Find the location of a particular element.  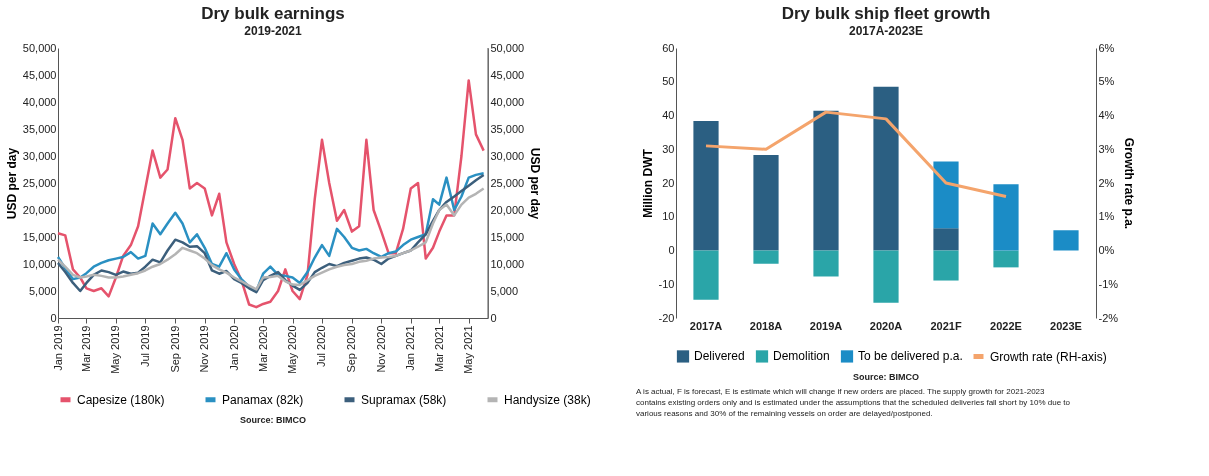

x-tick-label: May 2020 is located at coordinates (292, 349).